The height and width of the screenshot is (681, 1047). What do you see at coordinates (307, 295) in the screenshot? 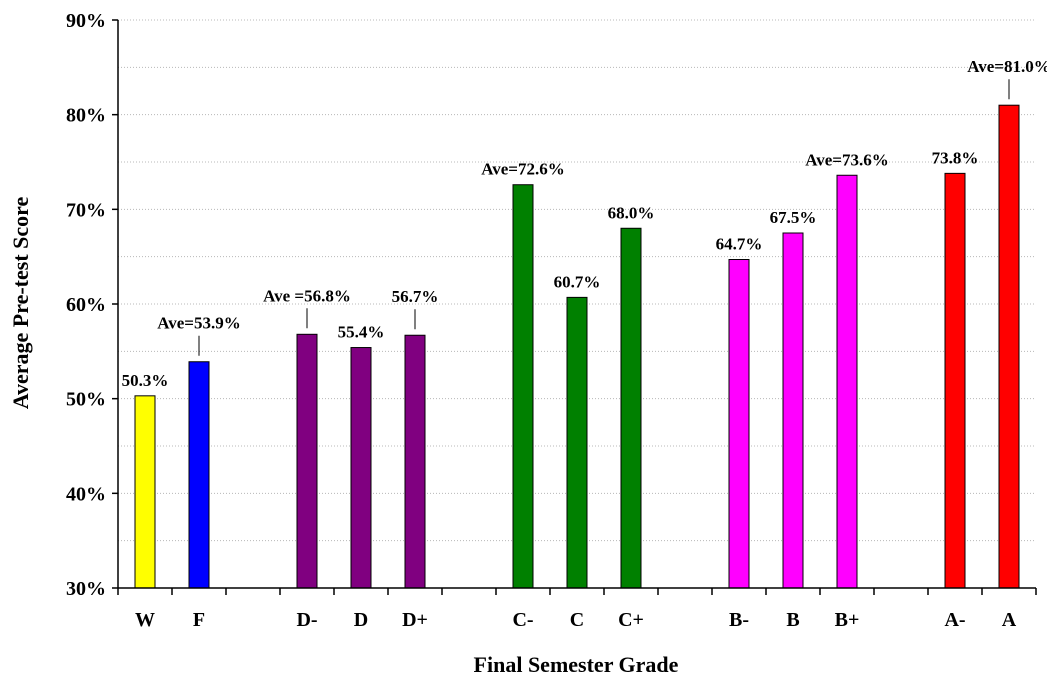
I see `data-label: Ave =56.8%` at bounding box center [307, 295].